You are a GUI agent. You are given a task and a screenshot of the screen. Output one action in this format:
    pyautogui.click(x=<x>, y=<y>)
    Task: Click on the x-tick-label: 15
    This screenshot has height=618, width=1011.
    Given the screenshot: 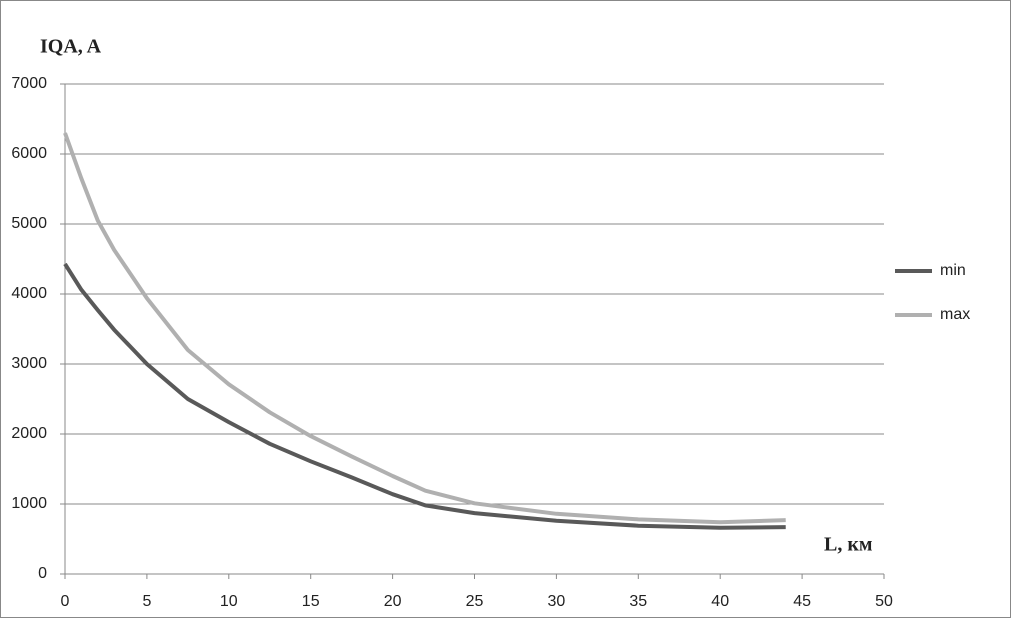 What is the action you would take?
    pyautogui.click(x=311, y=601)
    